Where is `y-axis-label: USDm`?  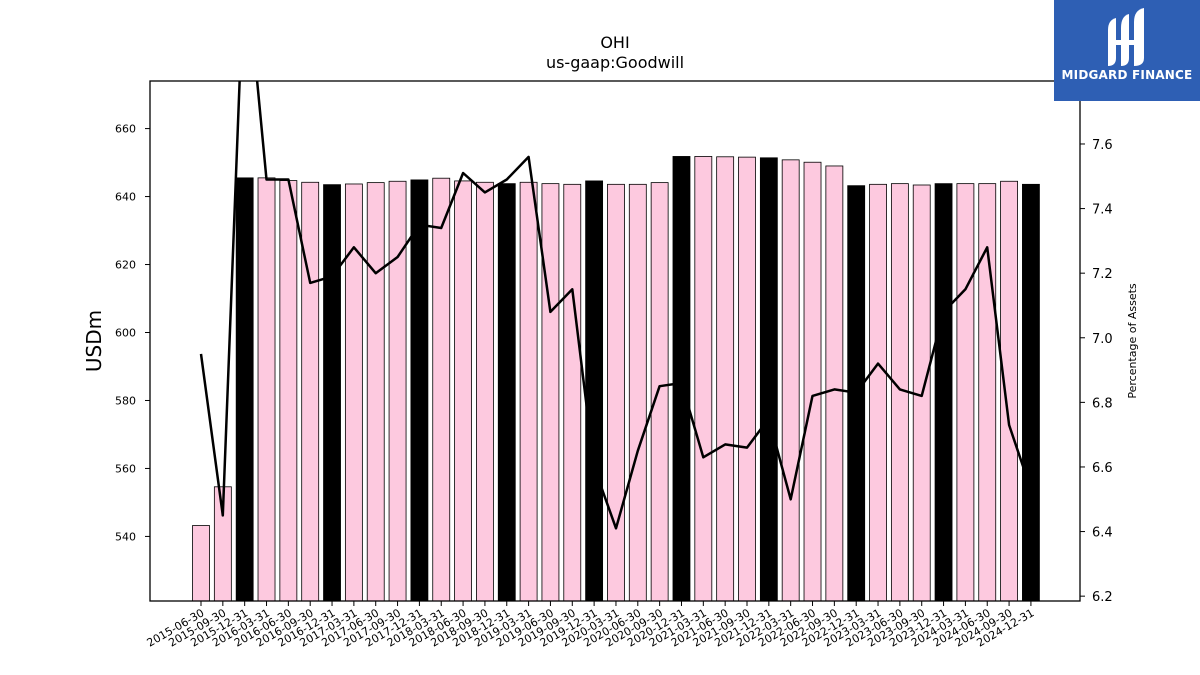 y-axis-label: USDm is located at coordinates (94, 341).